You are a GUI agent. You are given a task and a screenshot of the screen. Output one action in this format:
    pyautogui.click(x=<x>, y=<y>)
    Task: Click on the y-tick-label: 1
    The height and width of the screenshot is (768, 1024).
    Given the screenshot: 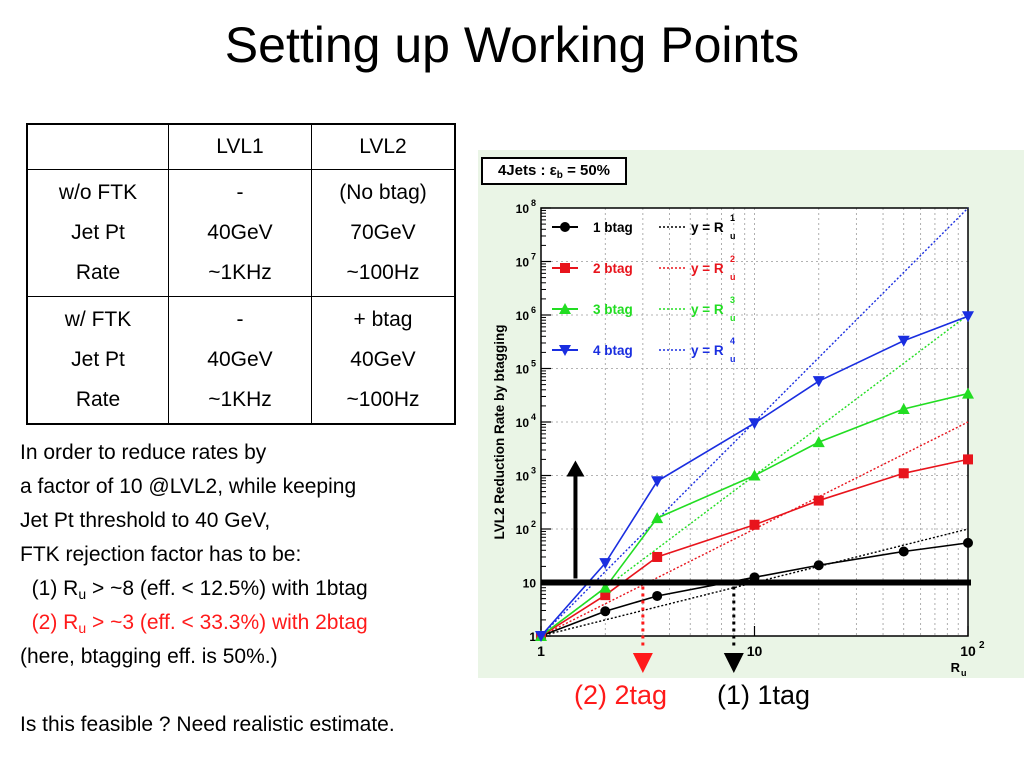 What is the action you would take?
    pyautogui.click(x=532, y=637)
    